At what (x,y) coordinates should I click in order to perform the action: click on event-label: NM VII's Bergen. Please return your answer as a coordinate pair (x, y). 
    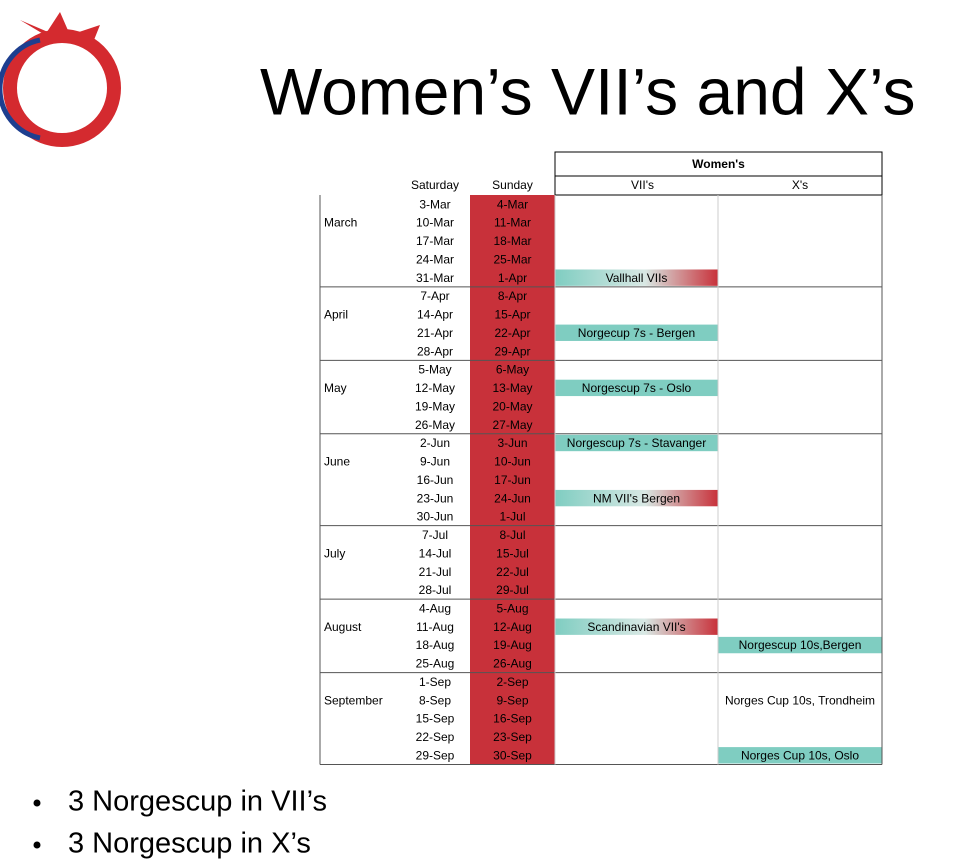
    Looking at the image, I should click on (636, 498).